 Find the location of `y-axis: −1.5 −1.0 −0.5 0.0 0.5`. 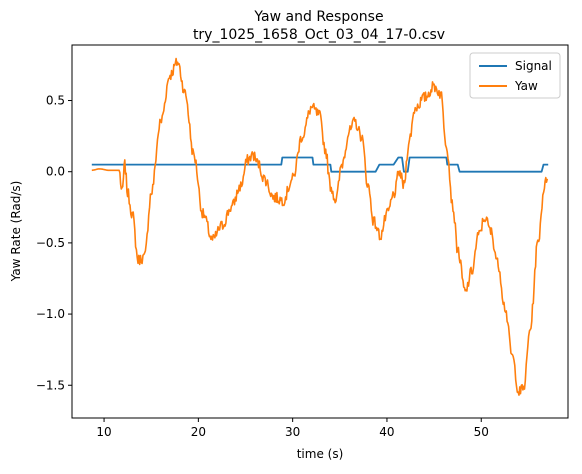

y-axis: −1.5 −1.0 −0.5 0.0 0.5 is located at coordinates (54, 243).